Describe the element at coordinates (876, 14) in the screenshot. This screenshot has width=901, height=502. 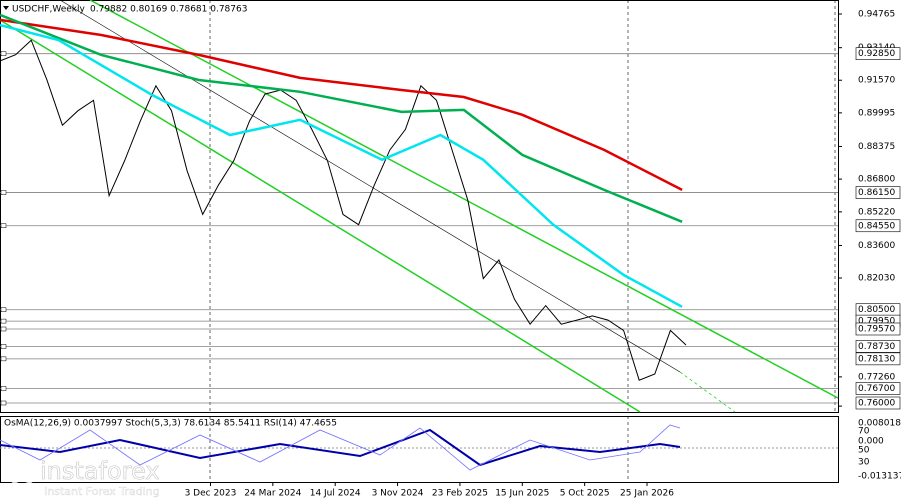
I see `y-tick-label: 0.94765` at that location.